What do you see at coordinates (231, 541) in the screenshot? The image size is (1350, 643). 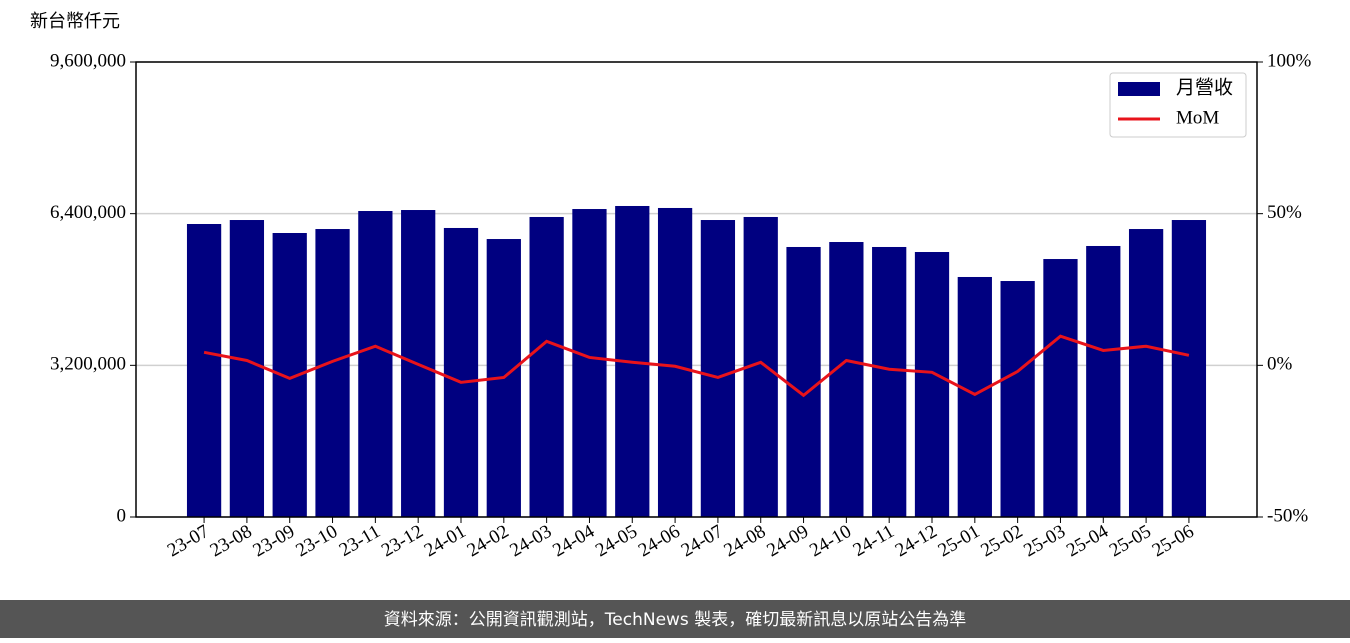 I see `x-tick-label: 23-08` at bounding box center [231, 541].